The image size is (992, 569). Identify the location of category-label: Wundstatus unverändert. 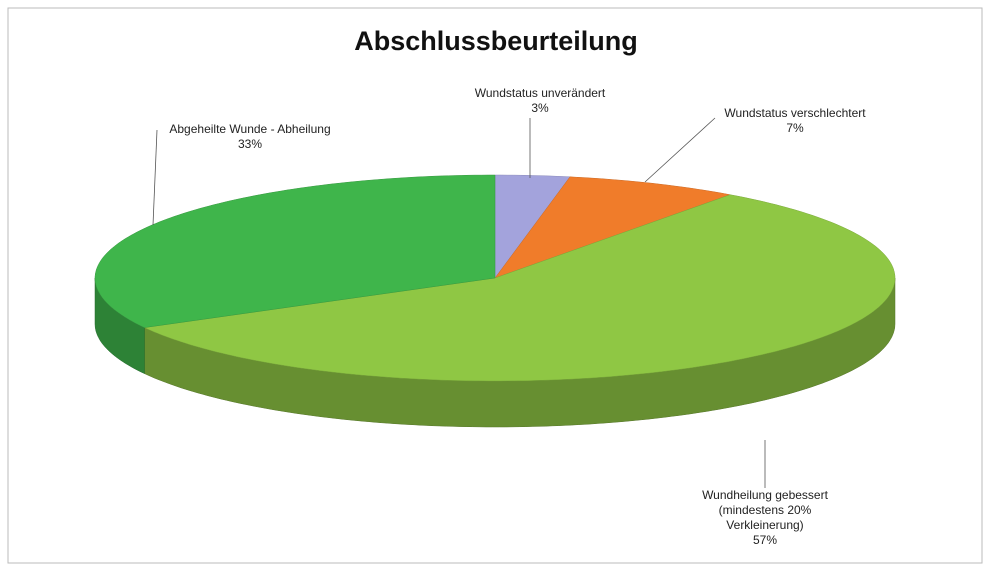
(540, 93).